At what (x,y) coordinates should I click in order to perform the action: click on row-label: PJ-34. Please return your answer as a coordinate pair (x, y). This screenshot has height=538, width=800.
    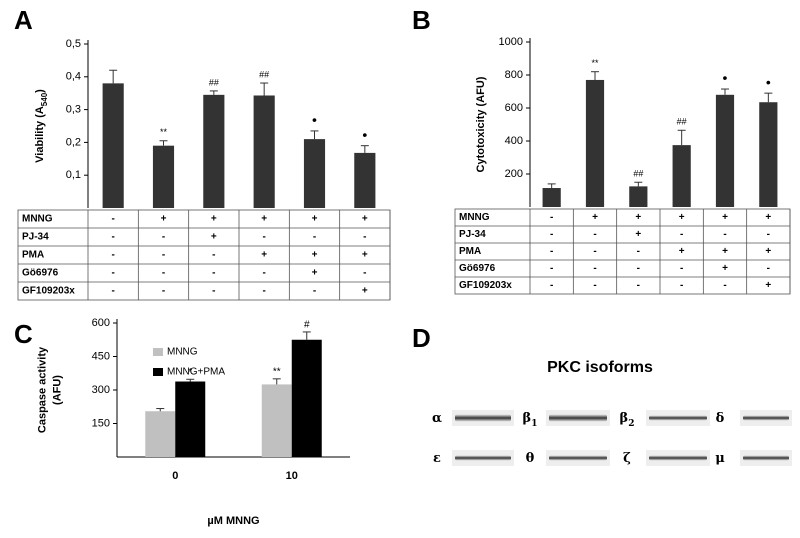
    Looking at the image, I should click on (472, 234).